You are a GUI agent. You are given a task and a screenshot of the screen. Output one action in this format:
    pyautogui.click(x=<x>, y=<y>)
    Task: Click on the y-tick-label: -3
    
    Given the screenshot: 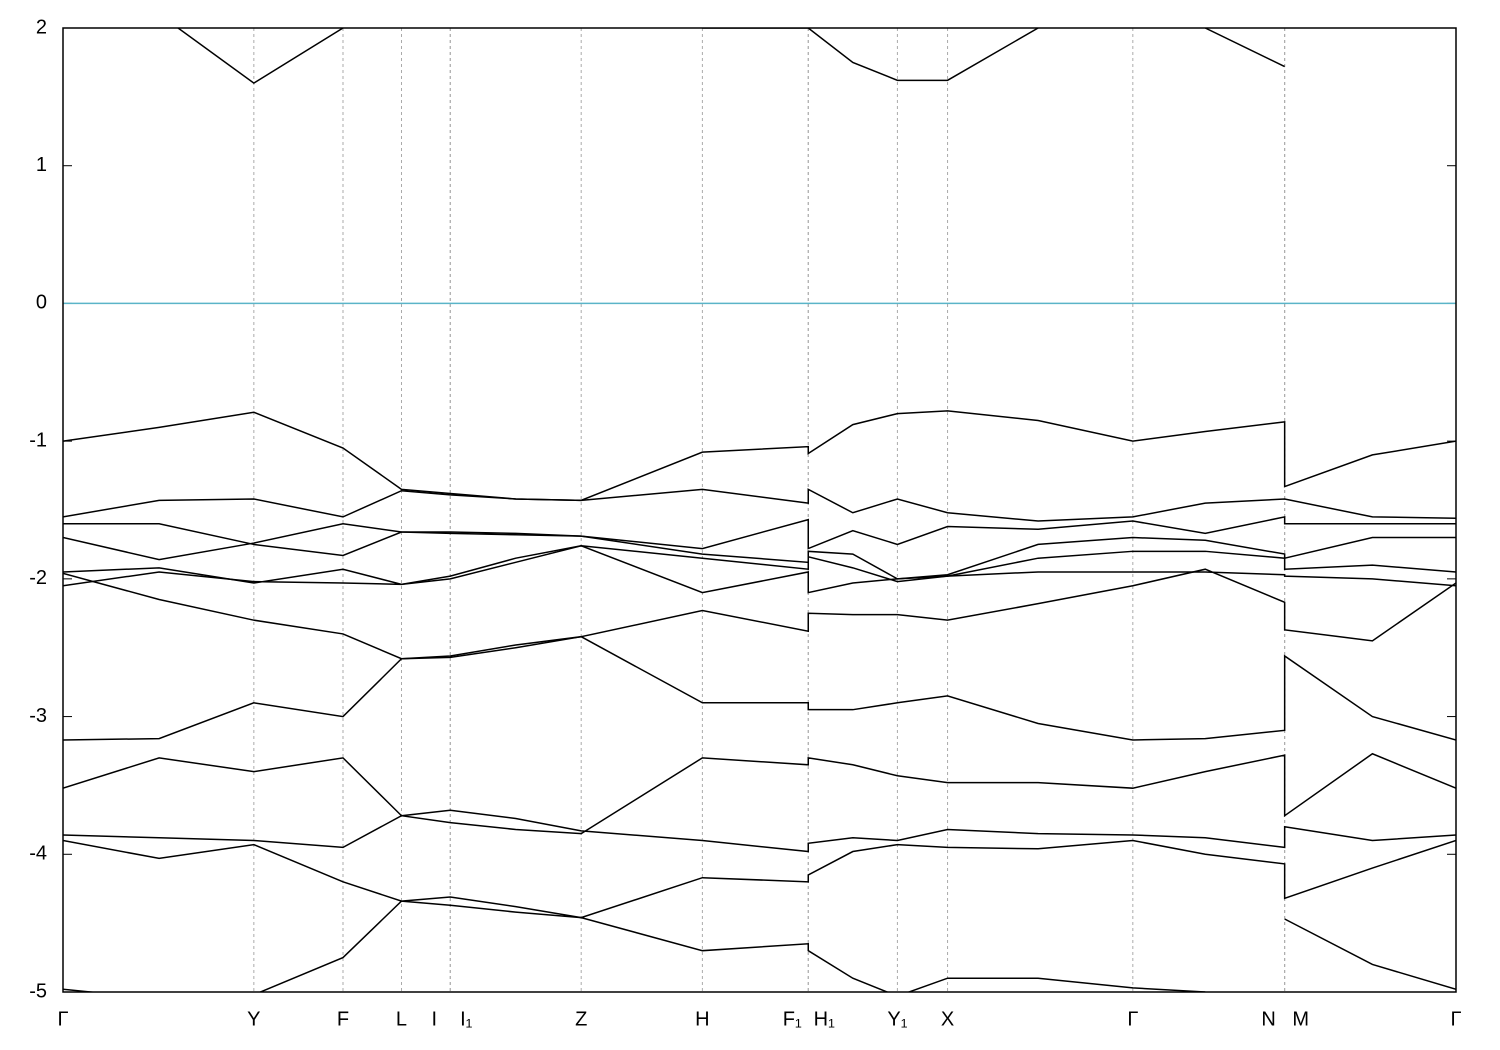 What is the action you would take?
    pyautogui.click(x=38, y=716)
    